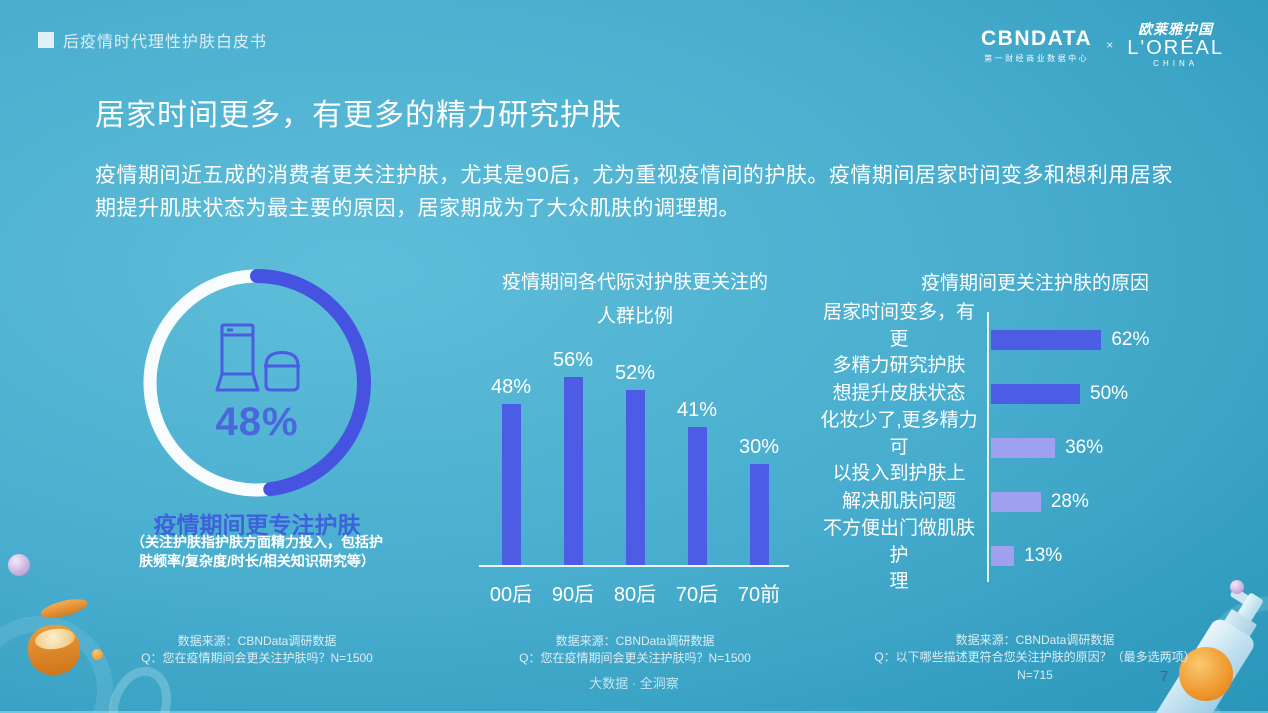 The height and width of the screenshot is (713, 1268). What do you see at coordinates (759, 447) in the screenshot?
I see `bar-value-label: 30%` at bounding box center [759, 447].